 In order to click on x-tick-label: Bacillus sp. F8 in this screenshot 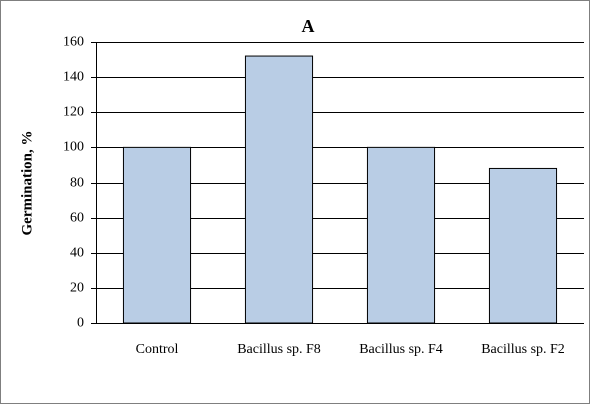, I will do `click(279, 349)`.